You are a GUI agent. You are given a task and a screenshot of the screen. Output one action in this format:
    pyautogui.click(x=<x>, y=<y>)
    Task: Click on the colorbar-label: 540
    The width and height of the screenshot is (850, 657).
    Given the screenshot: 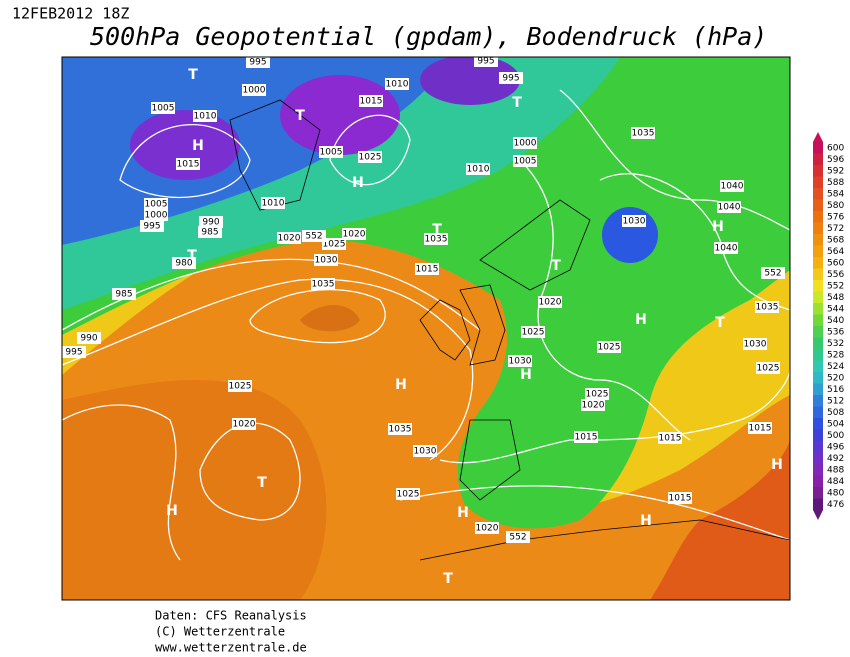 What is the action you would take?
    pyautogui.click(x=835, y=321)
    